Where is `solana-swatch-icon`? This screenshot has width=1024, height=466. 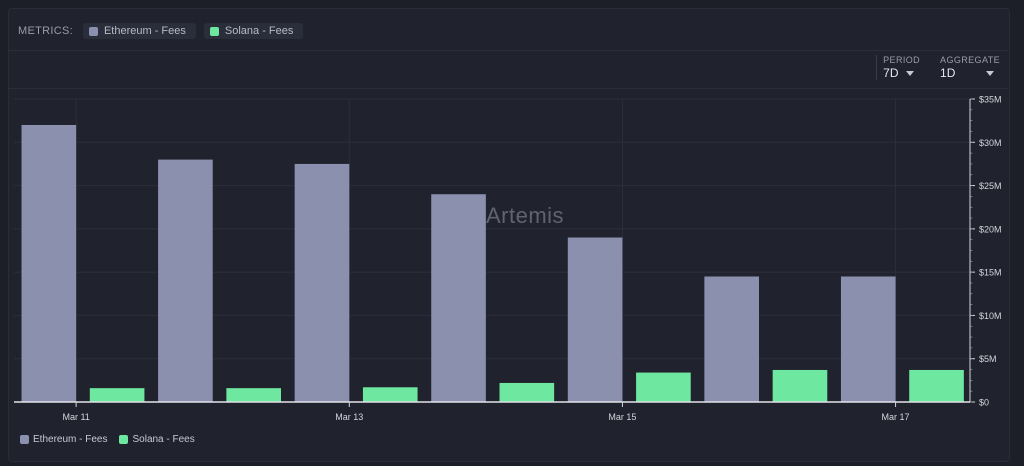
solana-swatch-icon is located at coordinates (214, 31).